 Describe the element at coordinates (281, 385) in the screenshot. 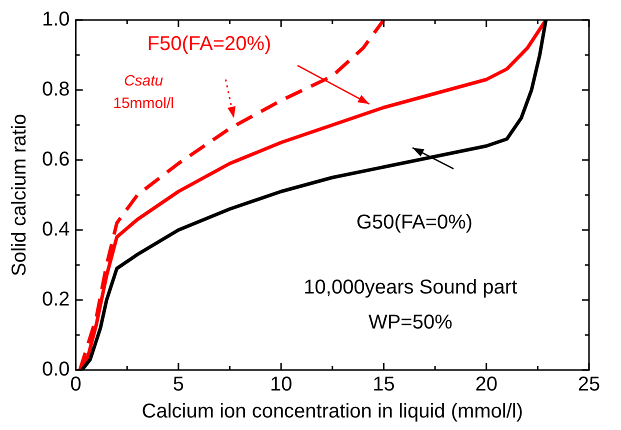

I see `x-tick-label: 10` at that location.